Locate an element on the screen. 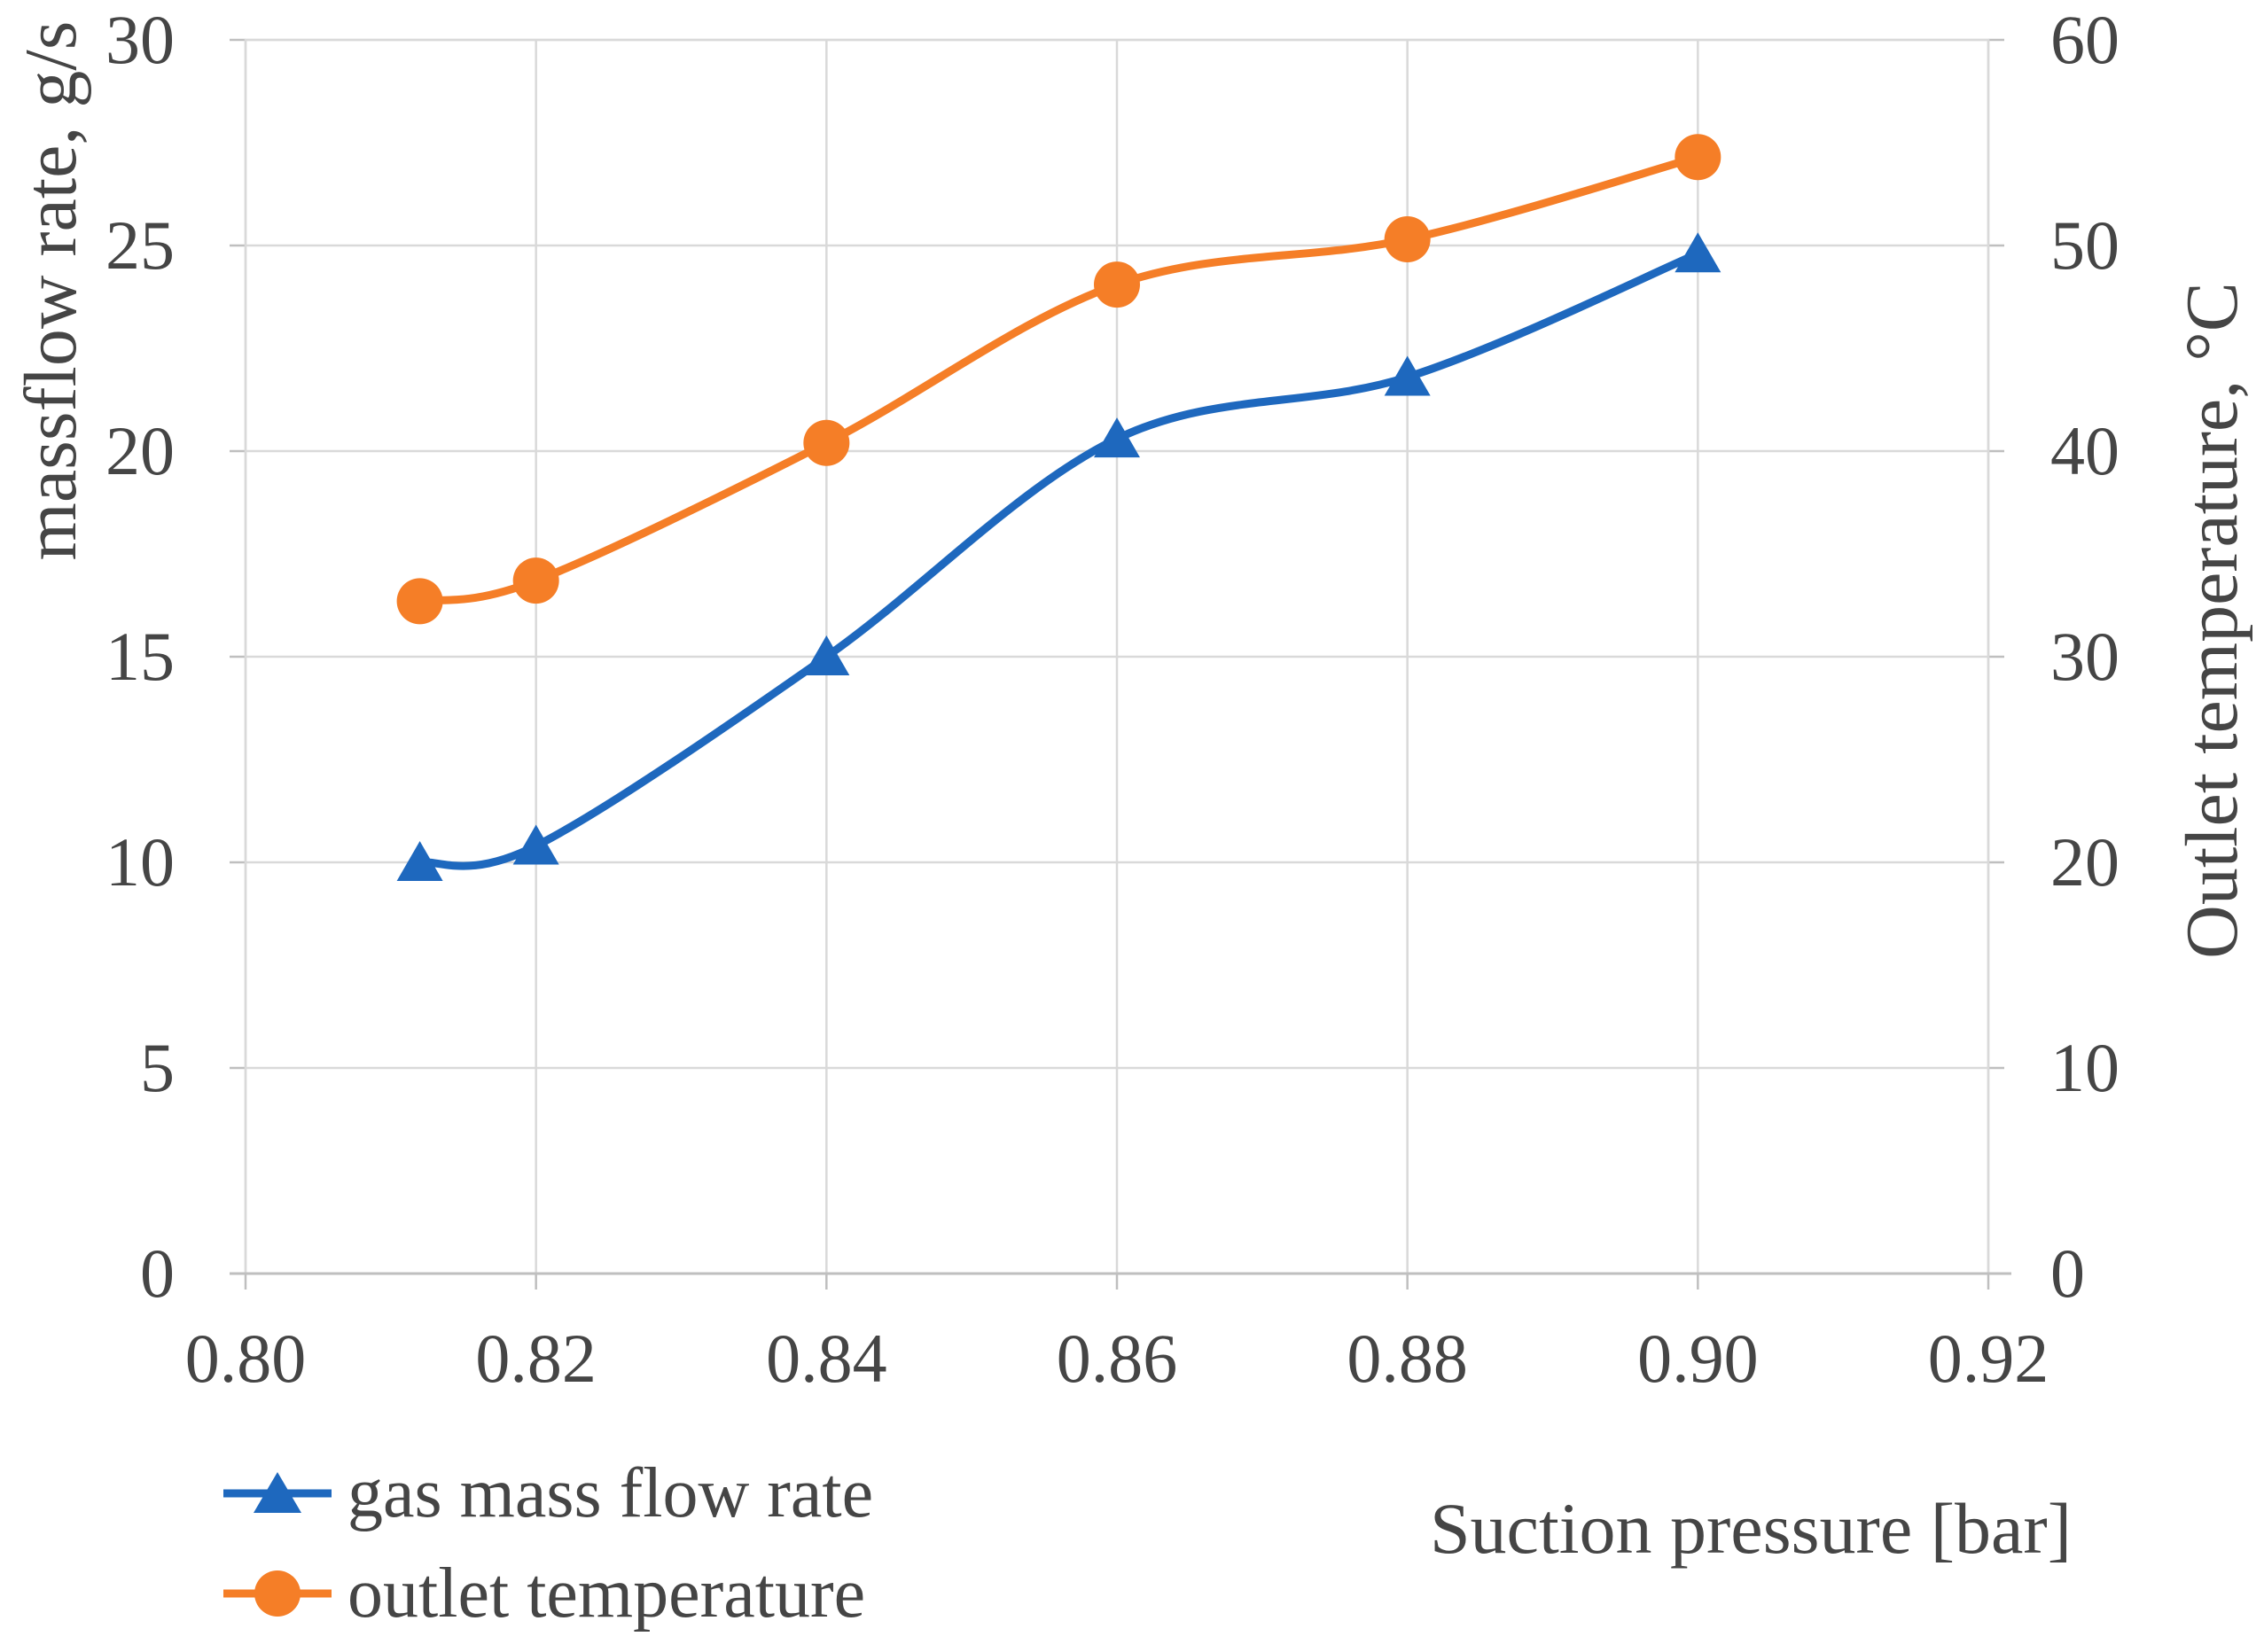 Image resolution: width=2264 pixels, height=1652 pixels. y-right-tick: 50 is located at coordinates (2085, 245).